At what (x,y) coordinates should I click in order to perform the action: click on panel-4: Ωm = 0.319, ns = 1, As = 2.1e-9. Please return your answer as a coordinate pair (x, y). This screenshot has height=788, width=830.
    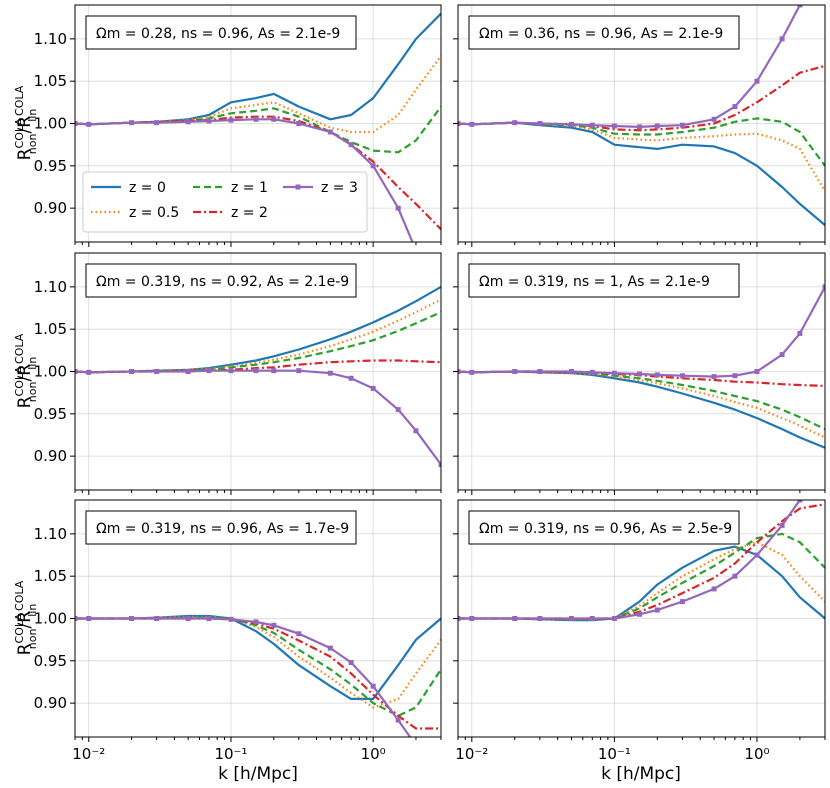
    Looking at the image, I should click on (639, 373).